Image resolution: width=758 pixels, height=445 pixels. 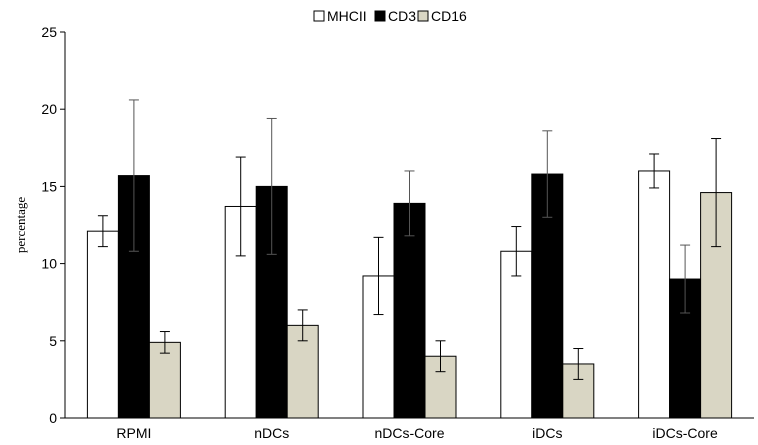 I want to click on y-tick-label: 0, so click(x=53, y=418).